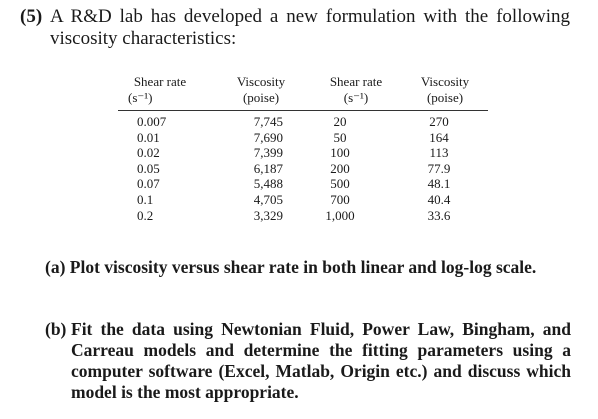 The height and width of the screenshot is (419, 598). I want to click on problem-statement-line2: viscosity characteristics:, so click(143, 38).